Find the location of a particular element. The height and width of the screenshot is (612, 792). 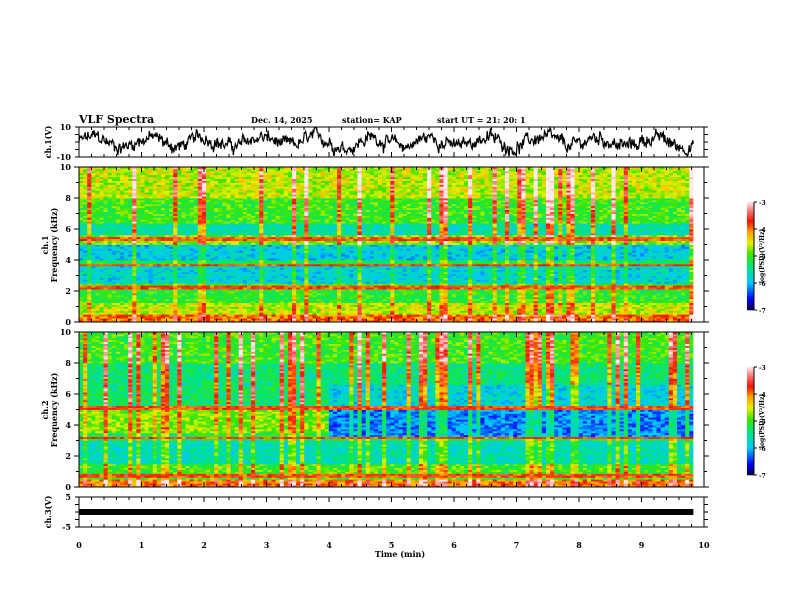

date-label: Dec. 14, 2025 is located at coordinates (281, 120).